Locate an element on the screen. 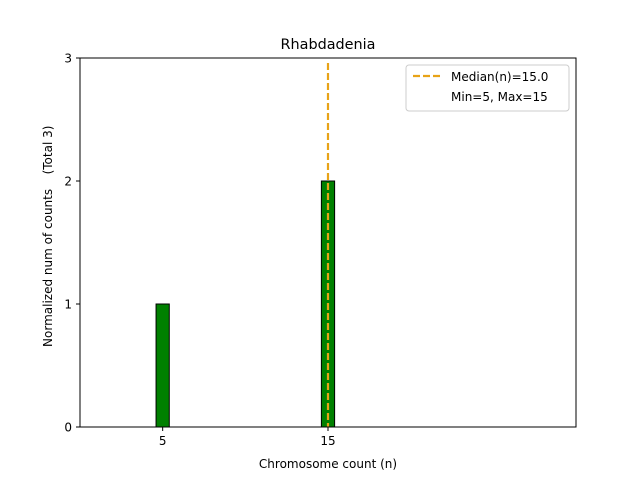 The height and width of the screenshot is (484, 640). legend-median-label: Median(n)=15.0 is located at coordinates (499, 77).